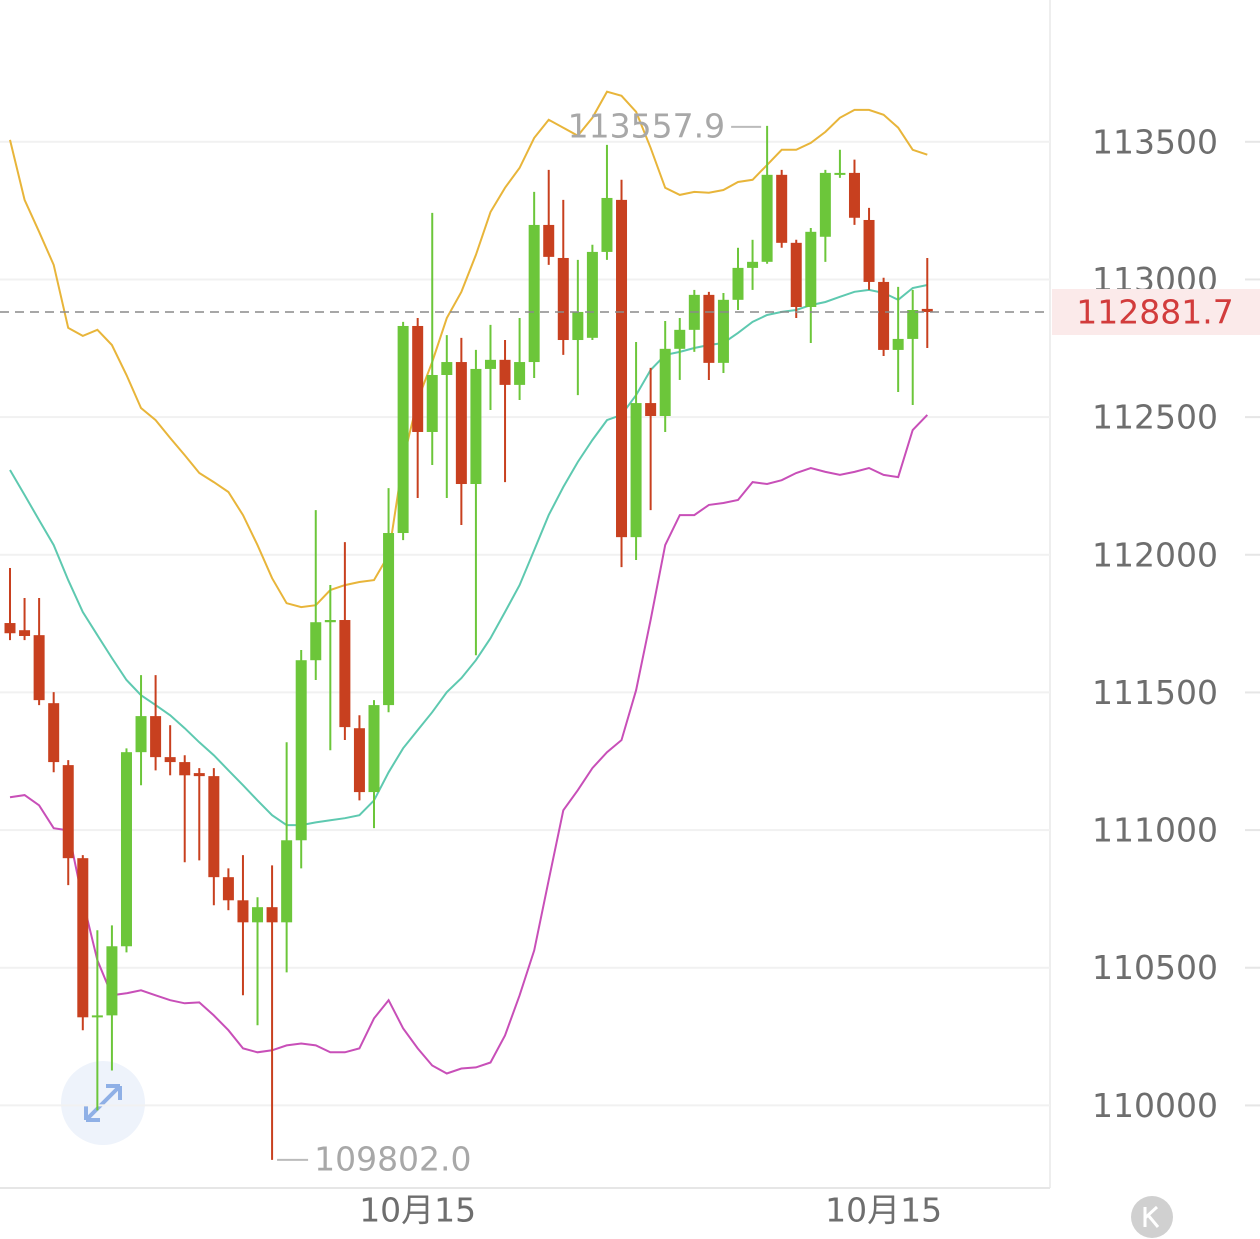 The height and width of the screenshot is (1239, 1260). What do you see at coordinates (1155, 554) in the screenshot?
I see `y-tick-label: 112000` at bounding box center [1155, 554].